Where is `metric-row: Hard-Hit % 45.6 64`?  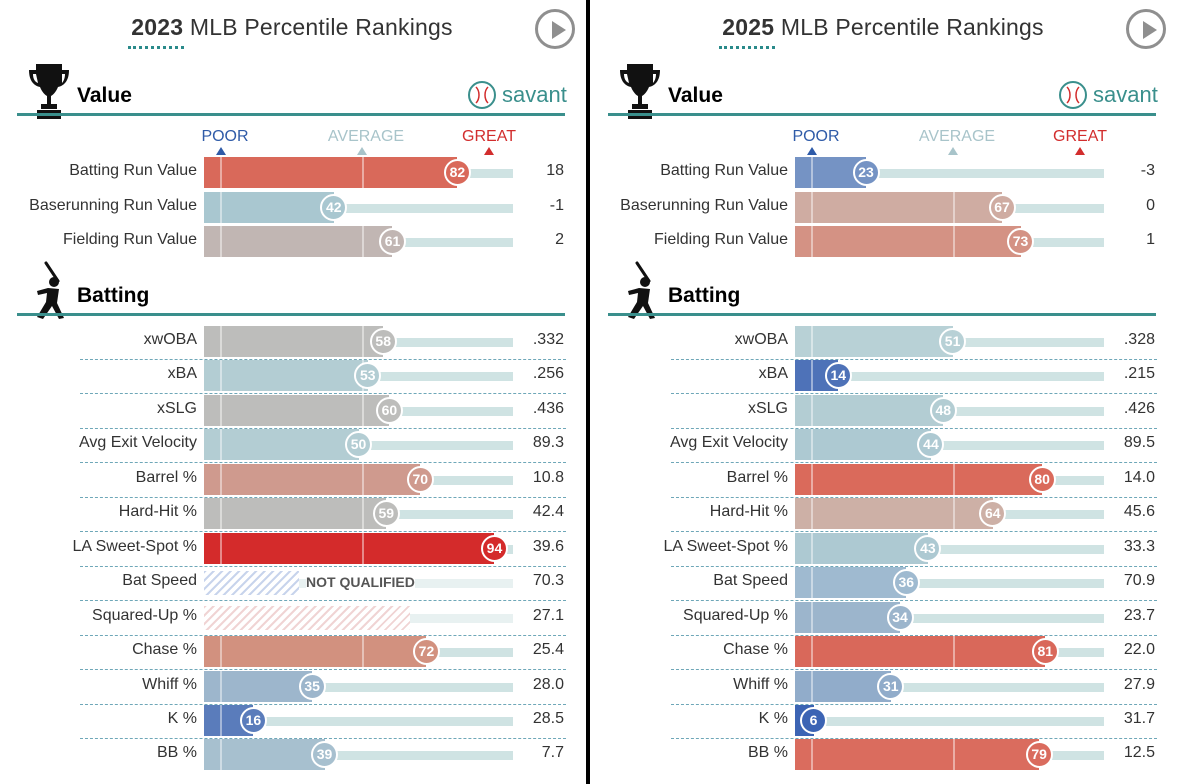 metric-row: Hard-Hit % 45.6 64 is located at coordinates (883, 514).